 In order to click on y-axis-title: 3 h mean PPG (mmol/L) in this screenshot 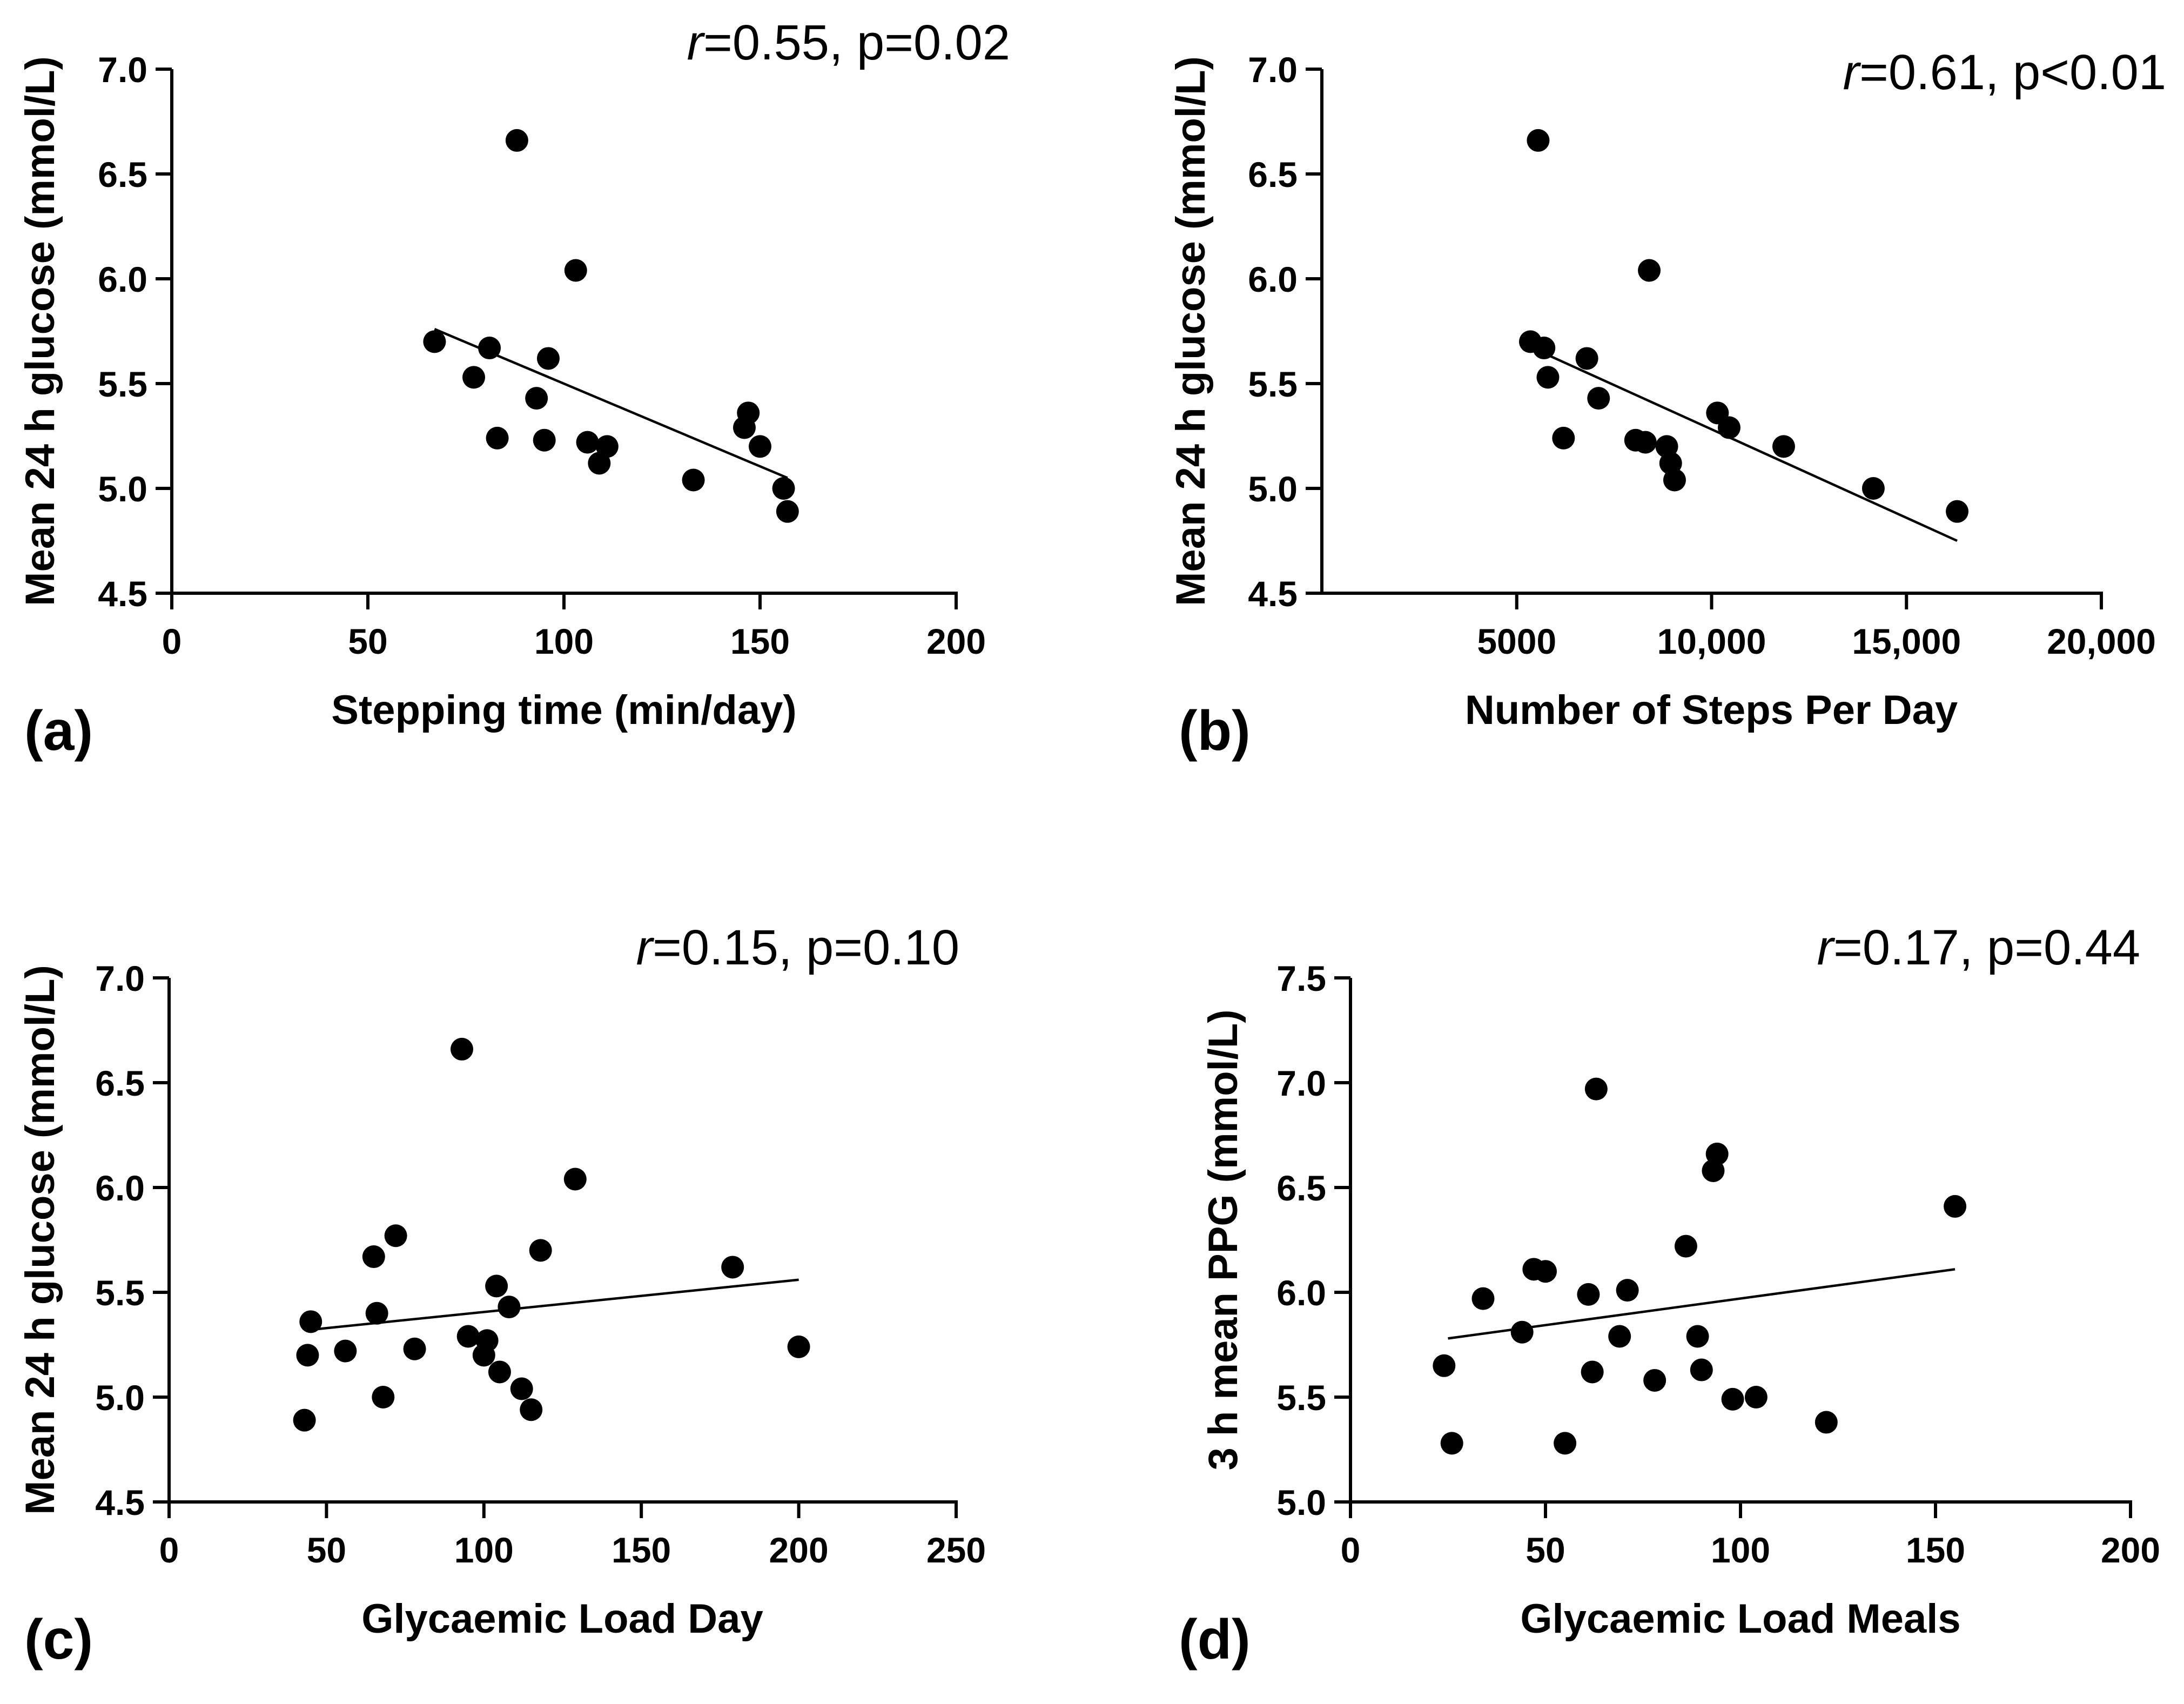, I will do `click(1223, 1240)`.